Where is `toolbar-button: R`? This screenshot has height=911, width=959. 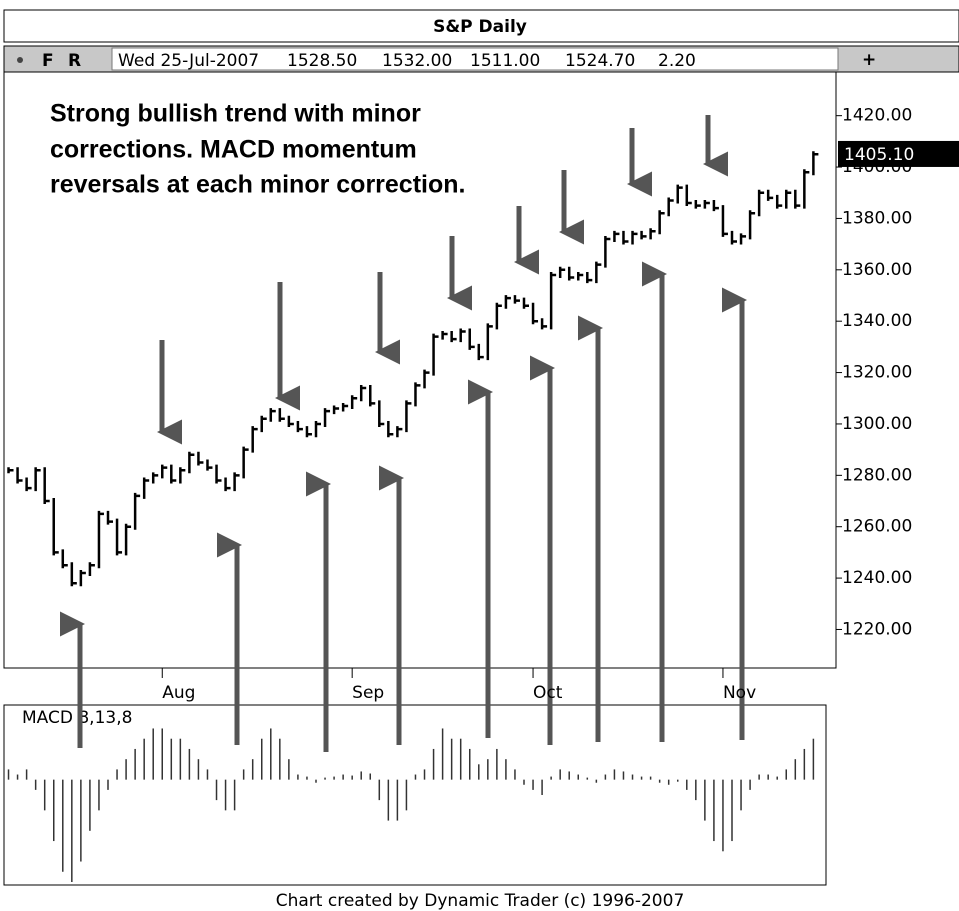 toolbar-button: R is located at coordinates (74, 61).